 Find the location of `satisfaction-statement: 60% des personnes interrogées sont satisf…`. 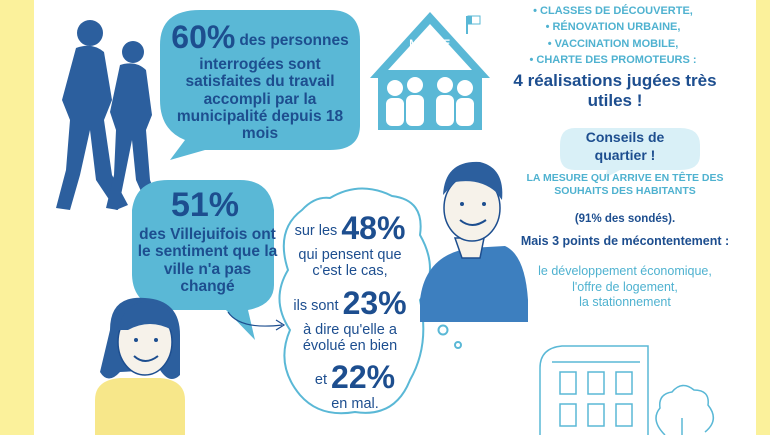

satisfaction-statement: 60% des personnes interrogées sont satisf… is located at coordinates (260, 81).